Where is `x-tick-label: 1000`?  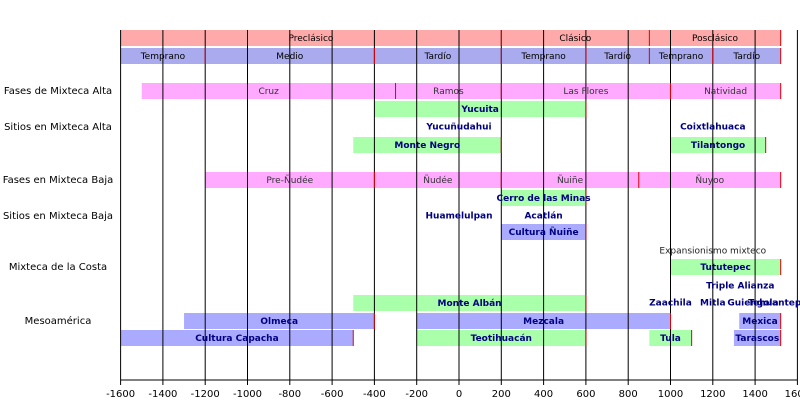
x-tick-label: 1000 is located at coordinates (670, 394).